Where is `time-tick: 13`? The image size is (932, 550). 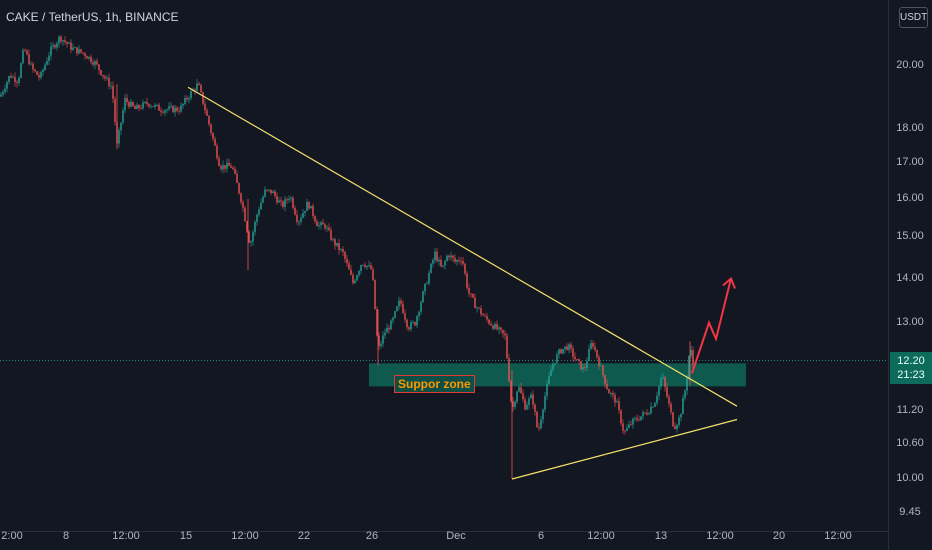 time-tick: 13 is located at coordinates (661, 536).